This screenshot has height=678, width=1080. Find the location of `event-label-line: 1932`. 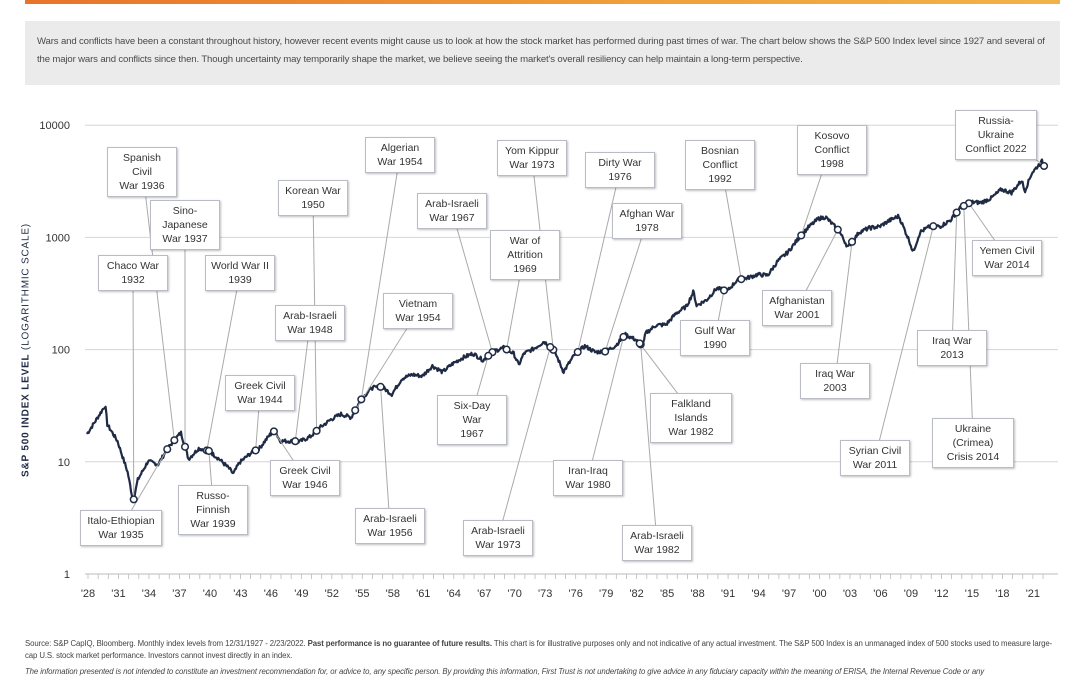

event-label-line: 1932 is located at coordinates (133, 280).